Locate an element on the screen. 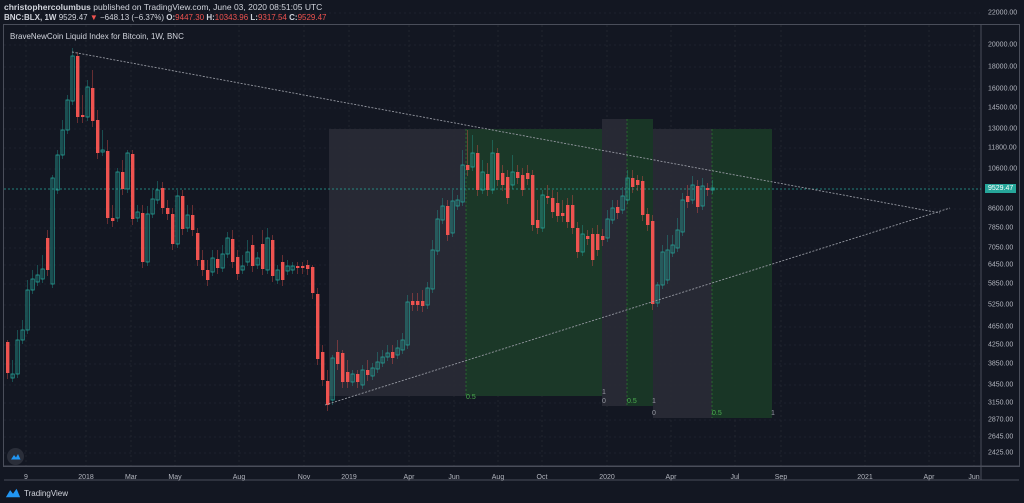 This screenshot has height=503, width=1024. price-tick-label: 4250.00 is located at coordinates (1001, 345).